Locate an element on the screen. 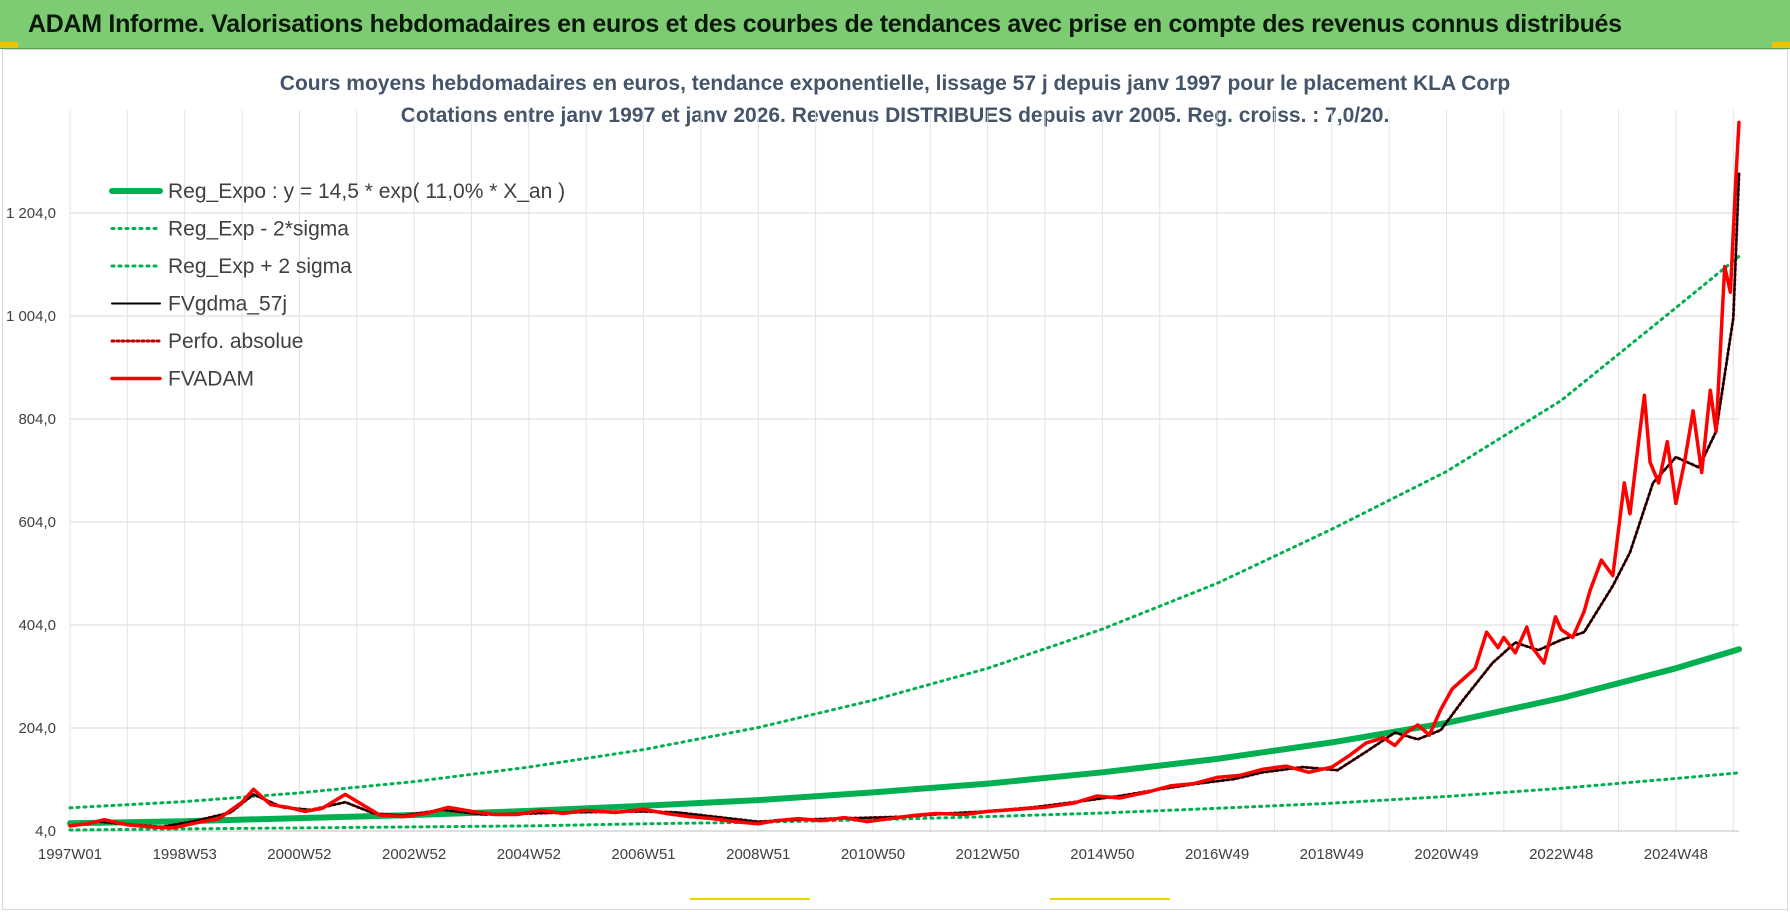 Image resolution: width=1790 pixels, height=912 pixels. x-tick-label: 2016W49 is located at coordinates (1217, 854).